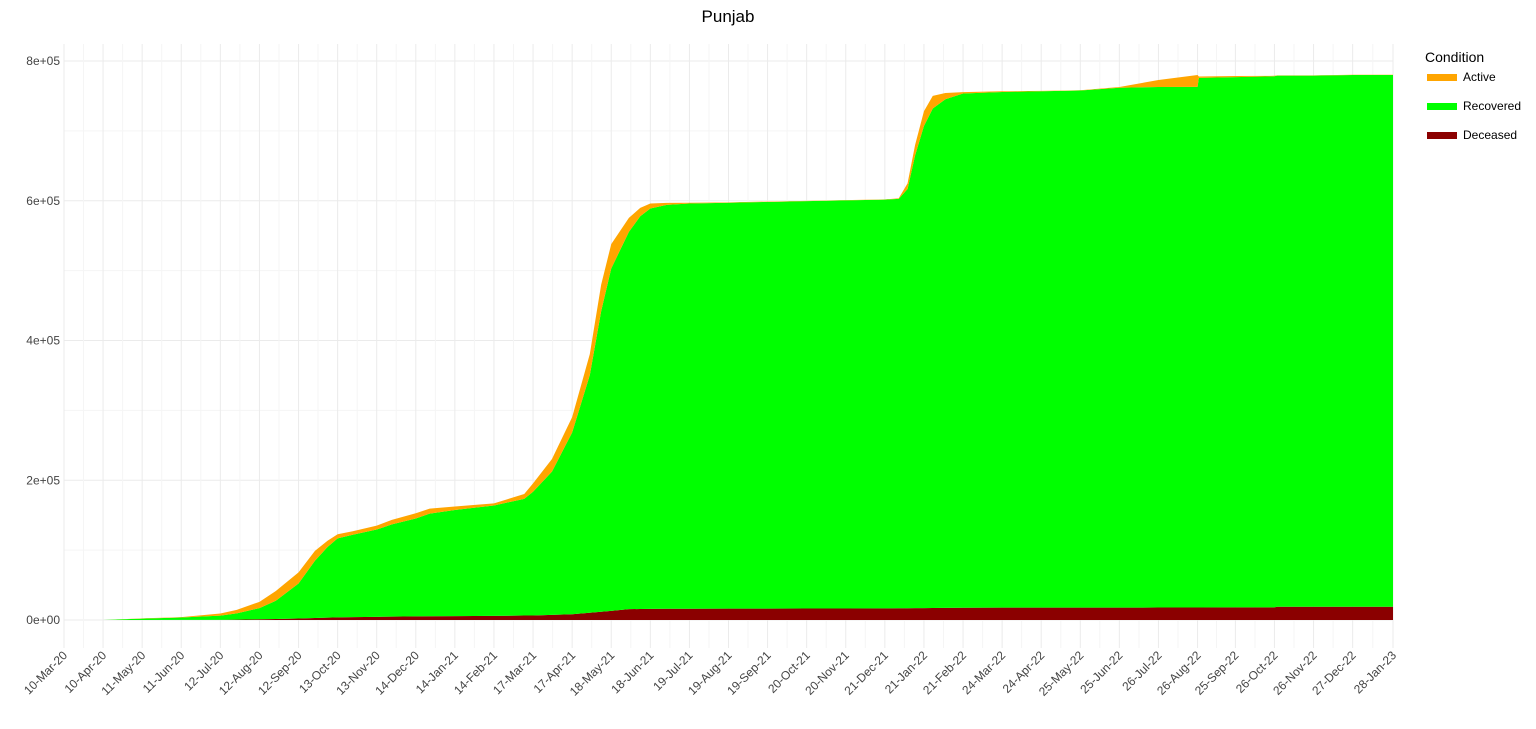 Image resolution: width=1536 pixels, height=729 pixels. I want to click on legend-title: Condition, so click(1454, 57).